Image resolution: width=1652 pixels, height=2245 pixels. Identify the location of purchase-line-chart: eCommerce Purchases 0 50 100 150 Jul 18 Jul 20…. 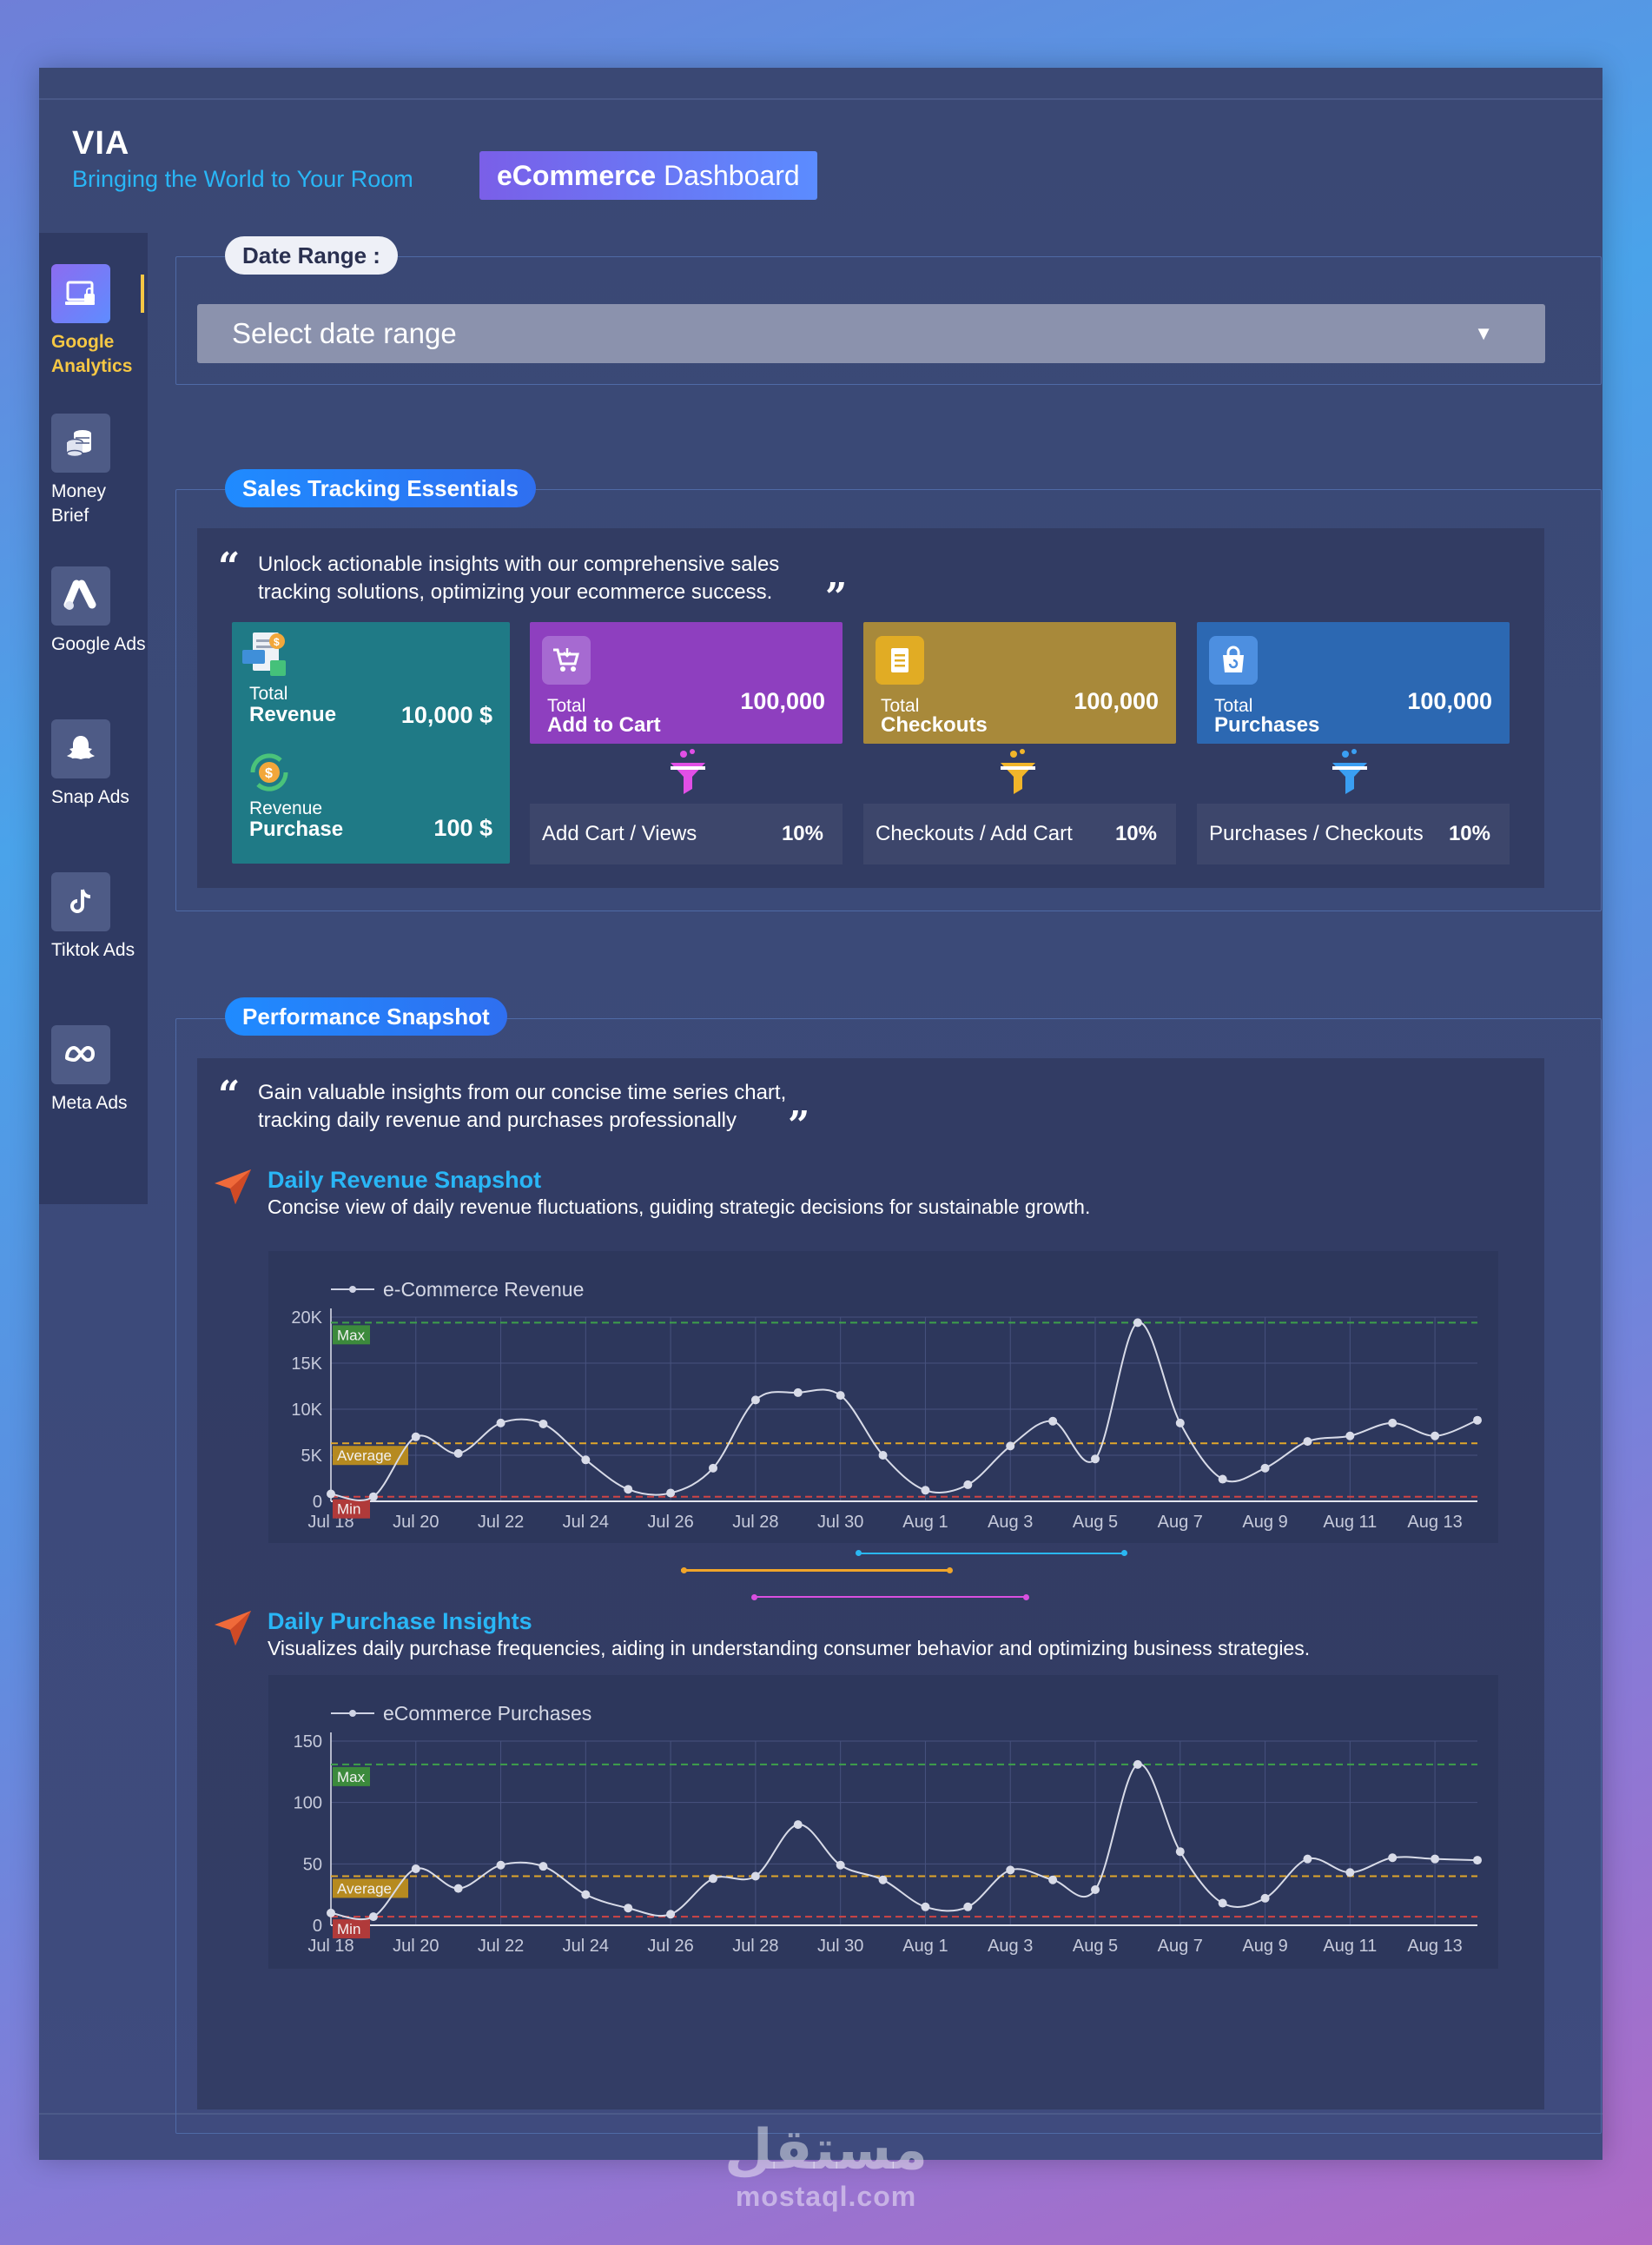
(888, 1829).